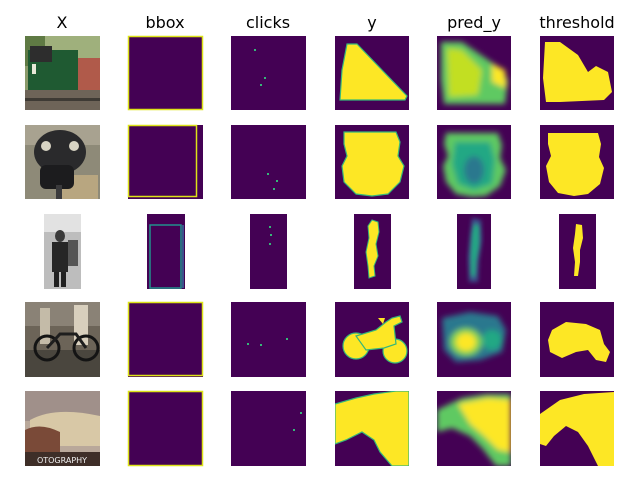 This screenshot has height=480, width=640. I want to click on row-0-threshold, so click(577, 73).